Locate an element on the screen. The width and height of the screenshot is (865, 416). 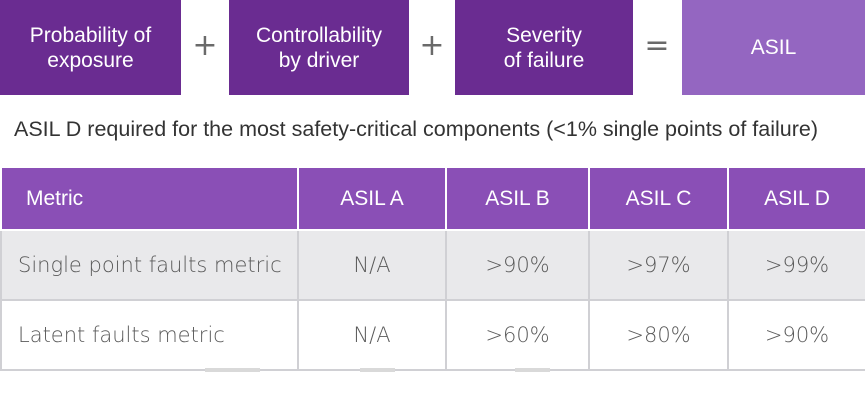
header-metric: Metric is located at coordinates (149, 198).